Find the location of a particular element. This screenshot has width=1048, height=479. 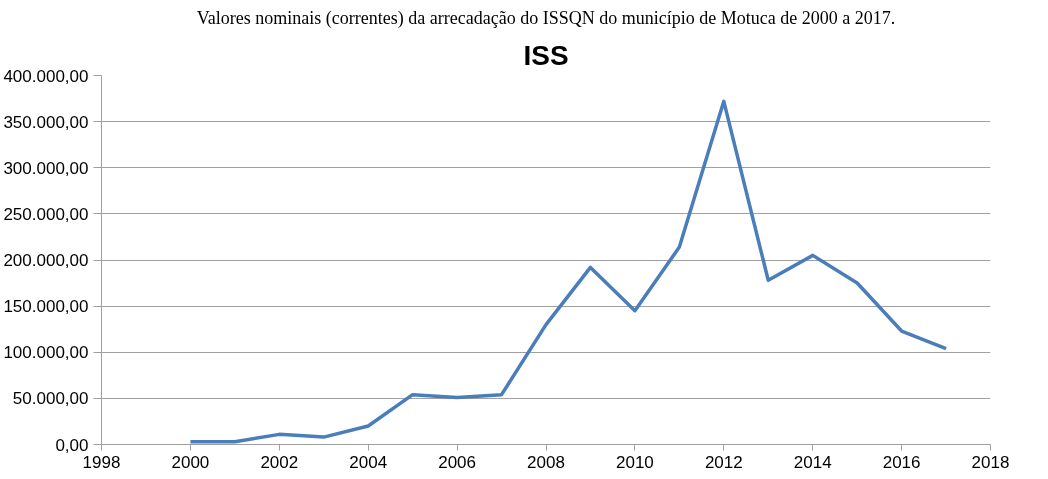

x-tick-label: 1998 is located at coordinates (101, 462).